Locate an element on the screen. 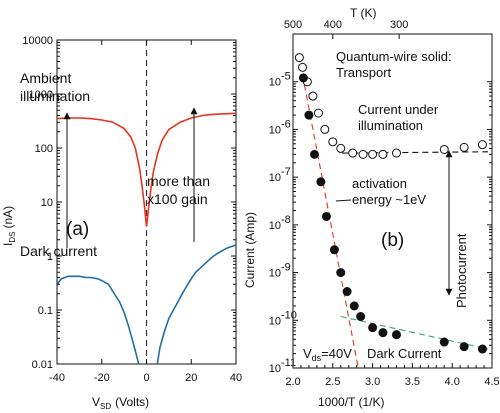 Image resolution: width=500 pixels, height=413 pixels. panel-b-label: (b) is located at coordinates (392, 240).